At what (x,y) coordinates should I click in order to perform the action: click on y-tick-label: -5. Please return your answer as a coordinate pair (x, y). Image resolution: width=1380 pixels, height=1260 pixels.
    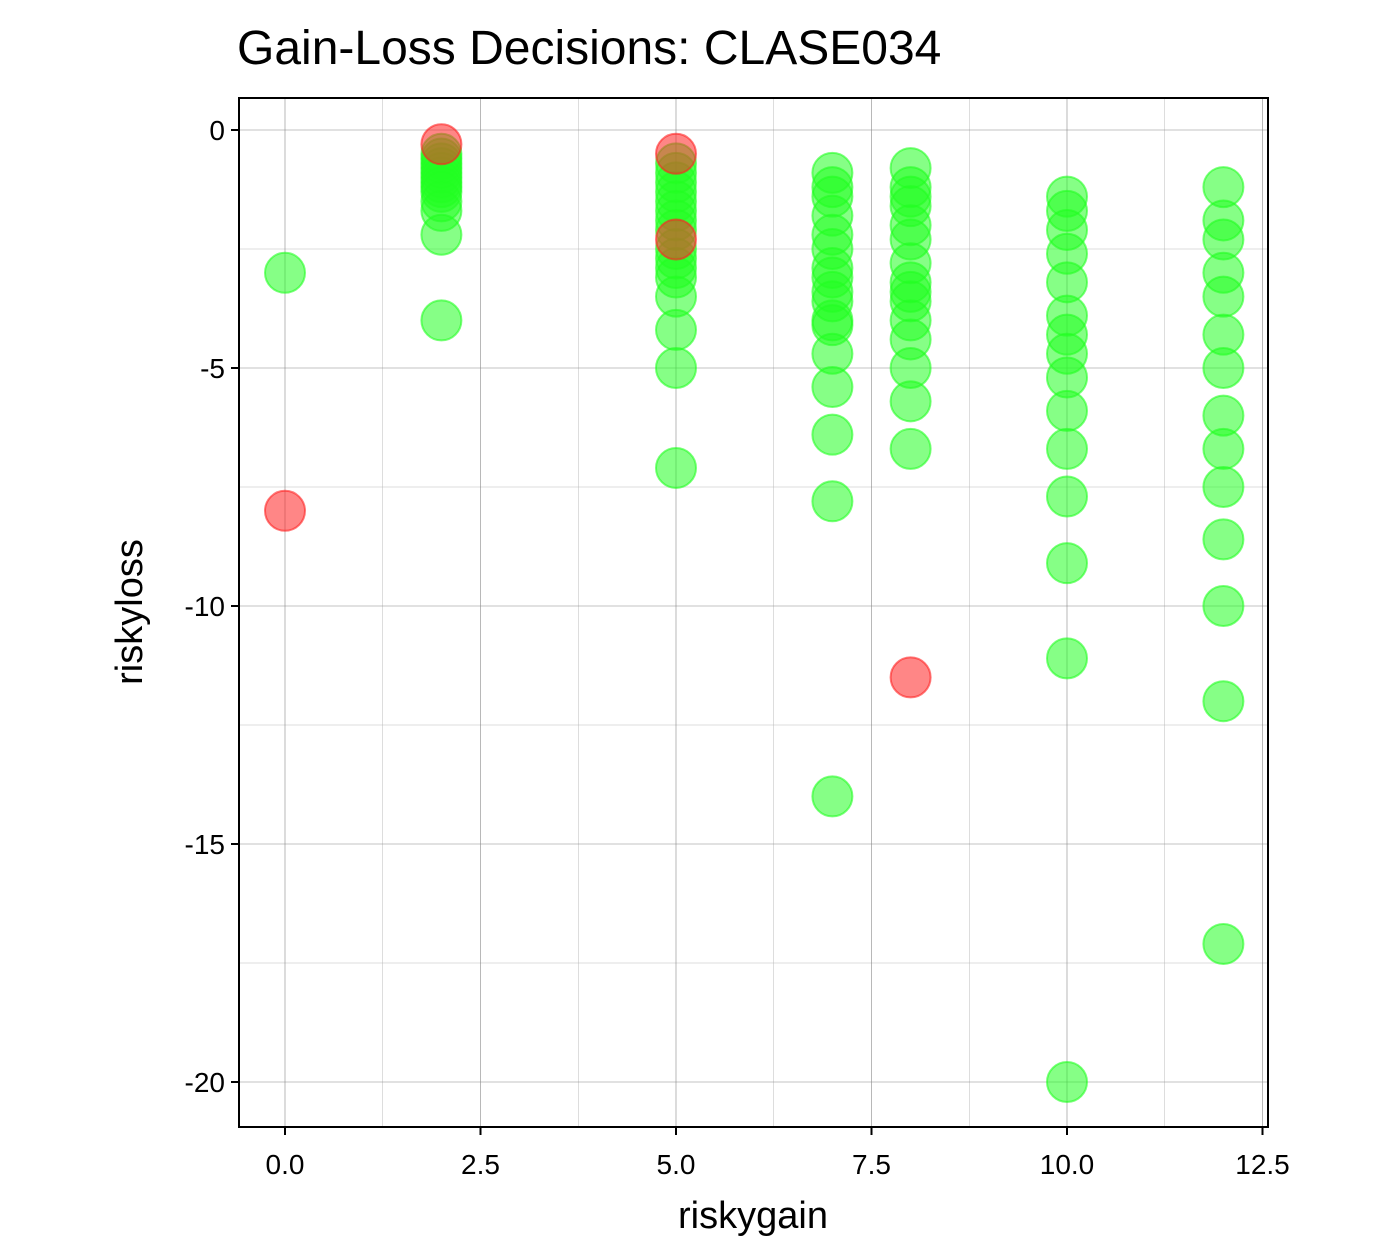
    Looking at the image, I should click on (212, 368).